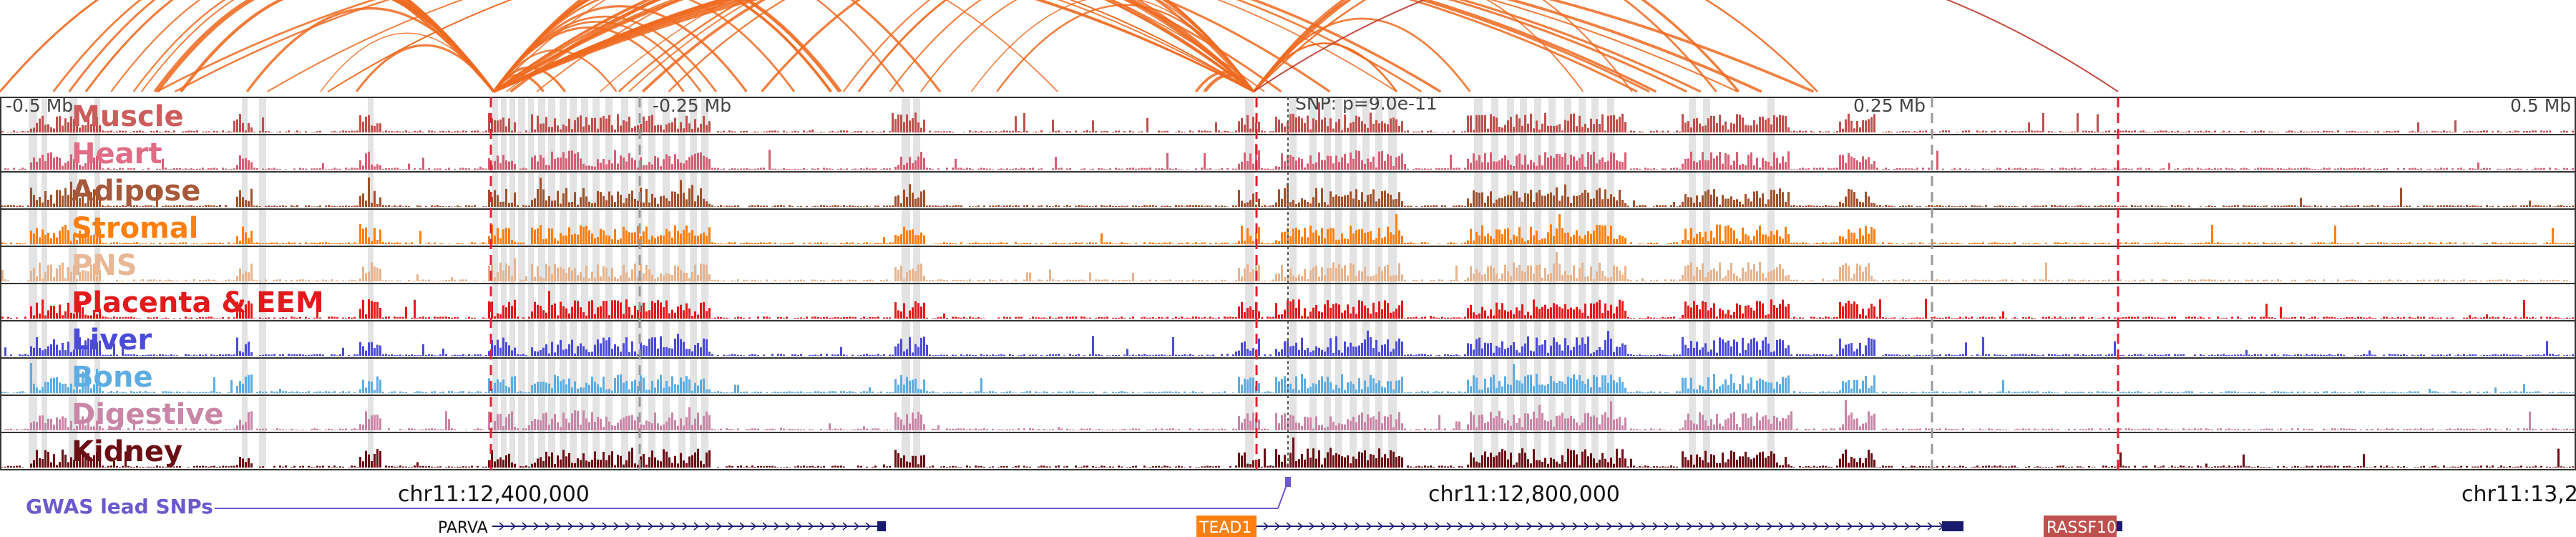 The image size is (2576, 537). Describe the element at coordinates (198, 302) in the screenshot. I see `track-label-placenta-eem: Placenta & EEM` at that location.